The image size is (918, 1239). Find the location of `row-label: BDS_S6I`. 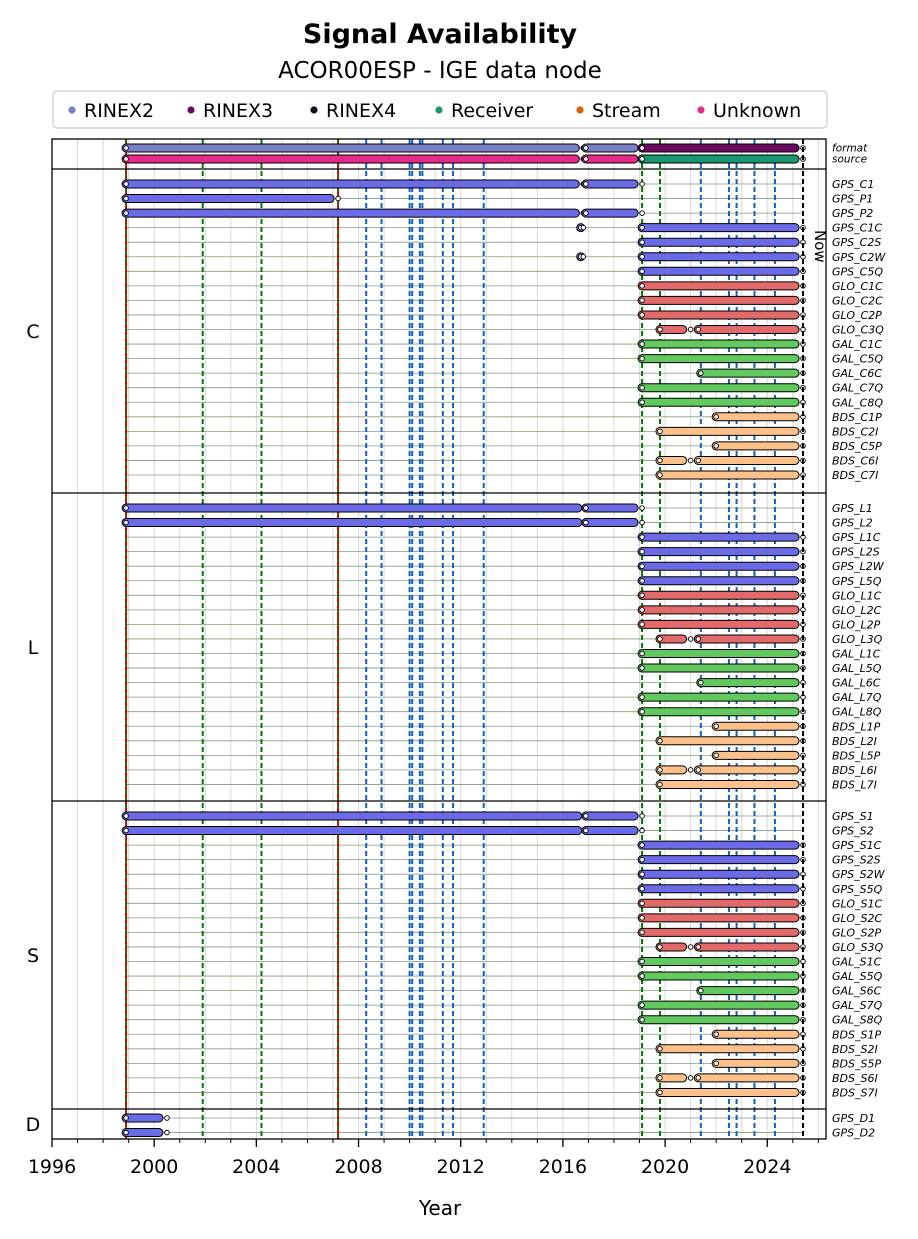

row-label: BDS_S6I is located at coordinates (855, 1078).